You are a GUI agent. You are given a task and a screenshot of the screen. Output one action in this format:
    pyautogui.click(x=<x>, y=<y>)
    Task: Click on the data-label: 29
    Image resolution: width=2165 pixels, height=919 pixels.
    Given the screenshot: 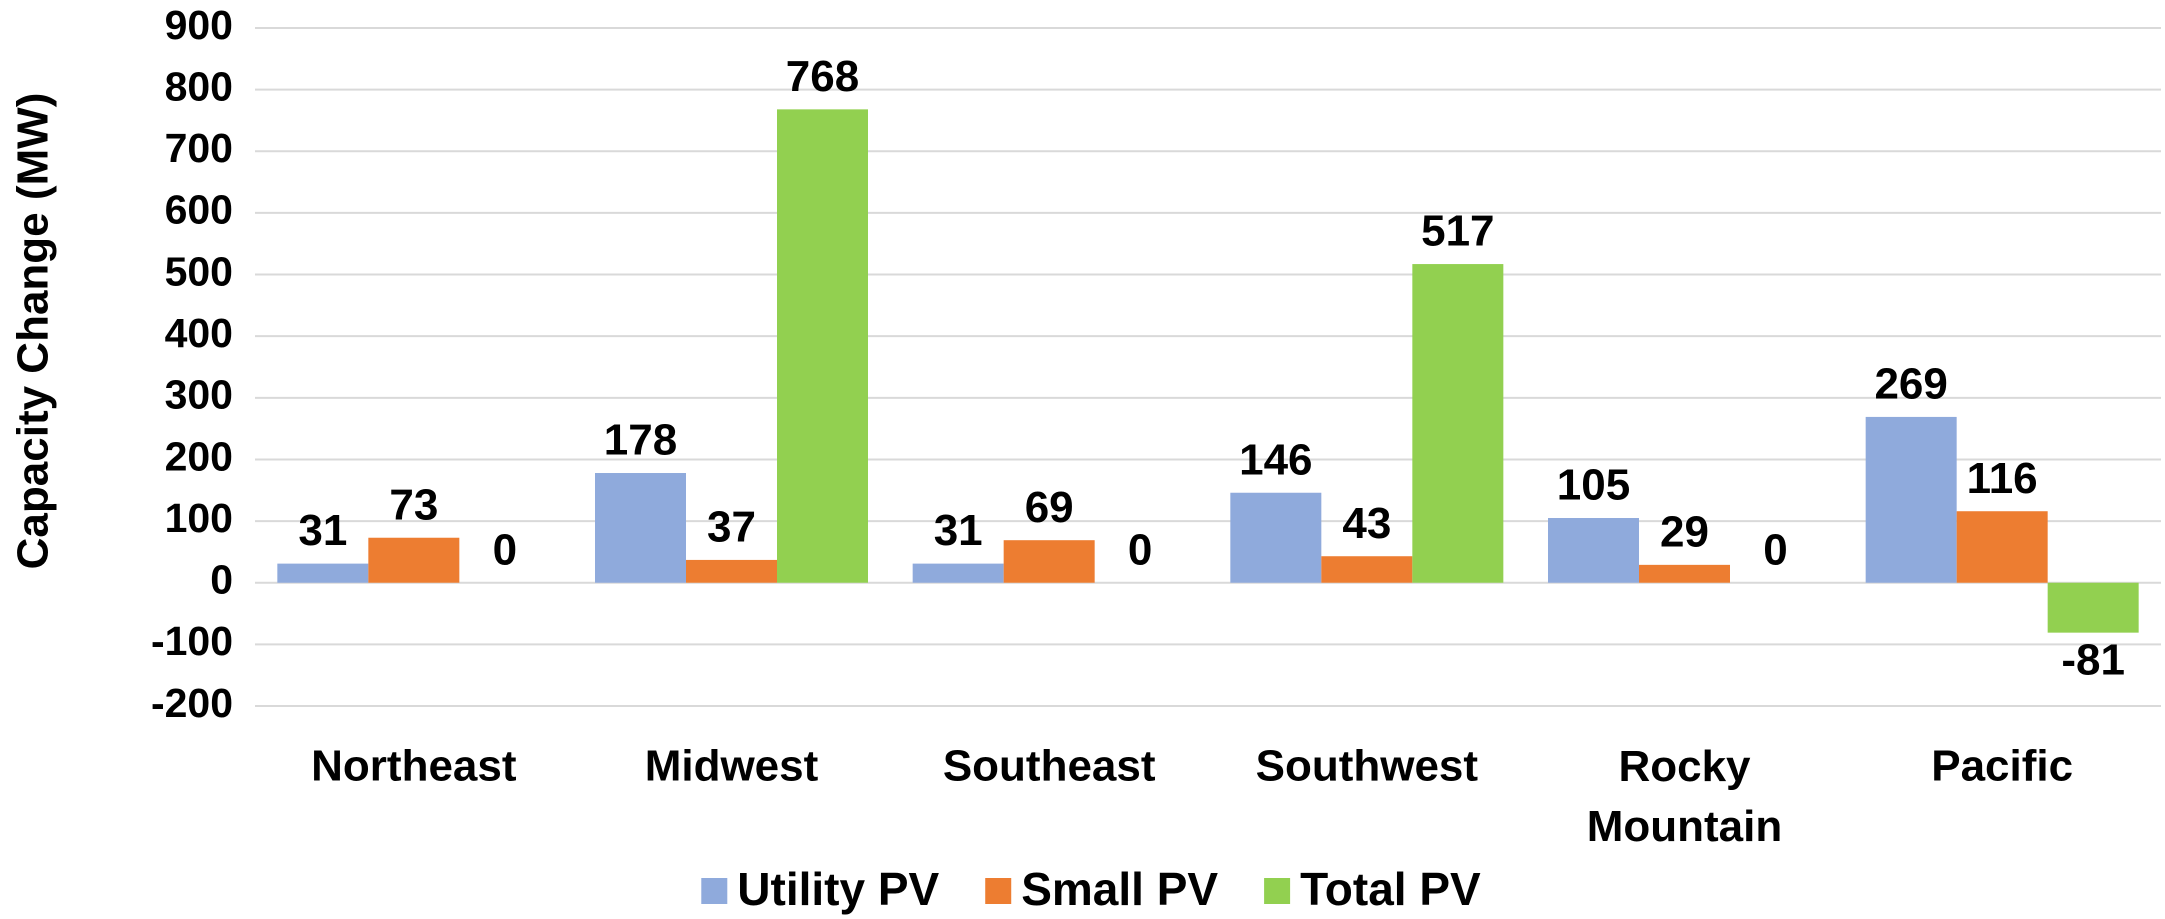 What is the action you would take?
    pyautogui.click(x=1684, y=531)
    